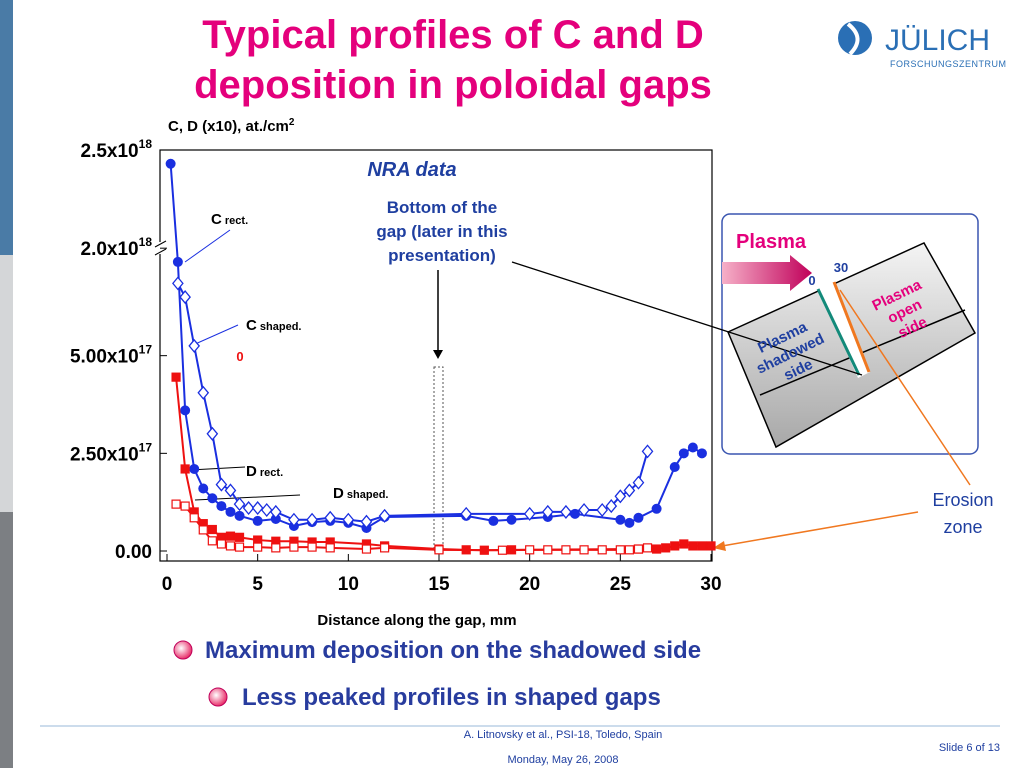 This screenshot has width=1024, height=768. Describe the element at coordinates (111, 355) in the screenshot. I see `y-tick-label: 5.00x10¹⁷` at that location.